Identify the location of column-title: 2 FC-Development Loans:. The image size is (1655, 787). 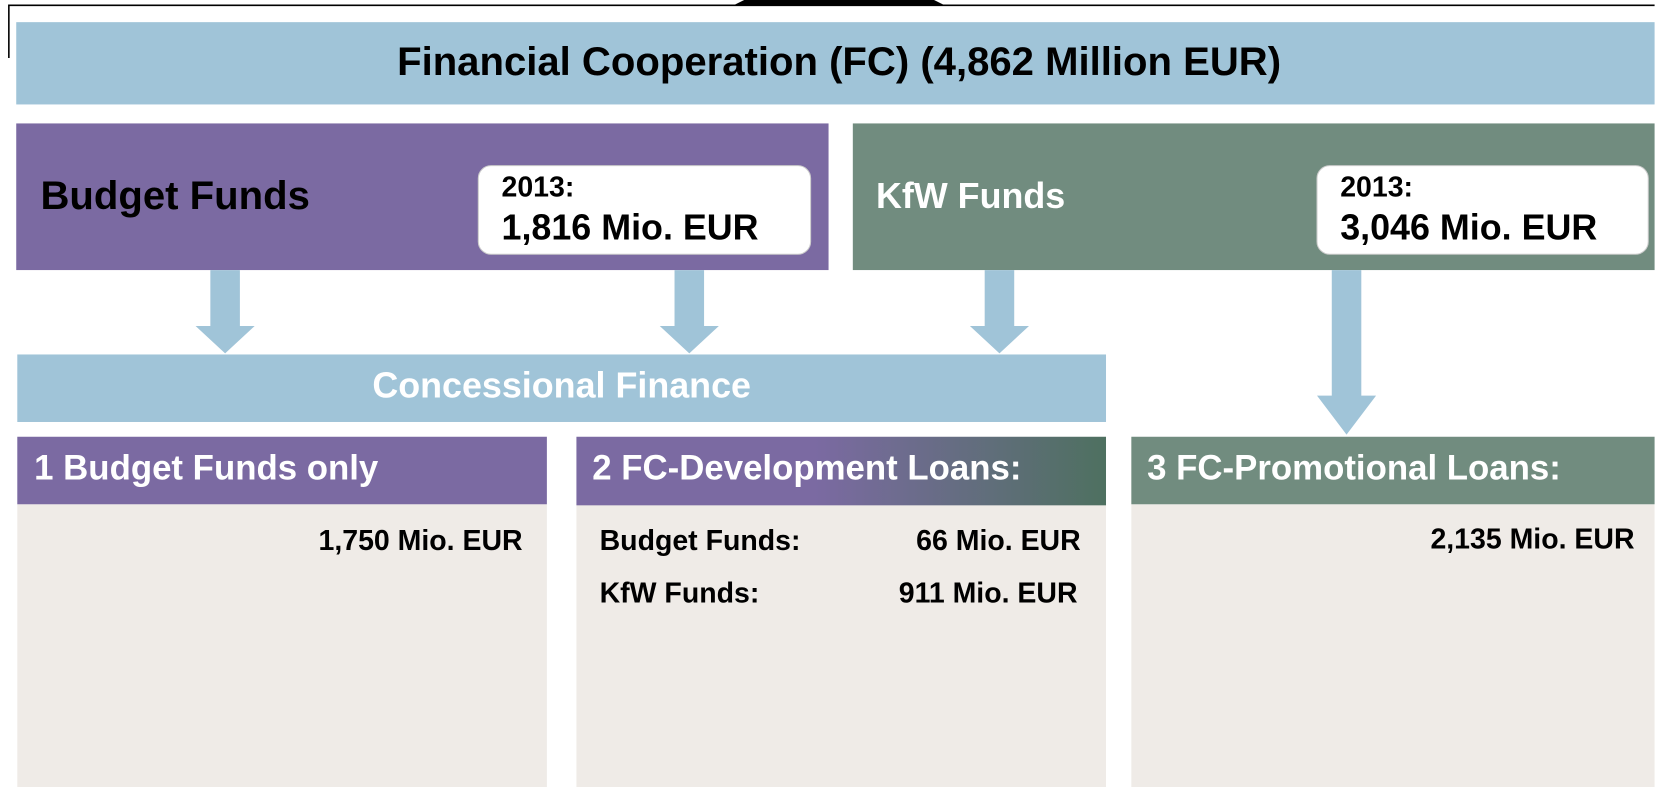
(806, 468).